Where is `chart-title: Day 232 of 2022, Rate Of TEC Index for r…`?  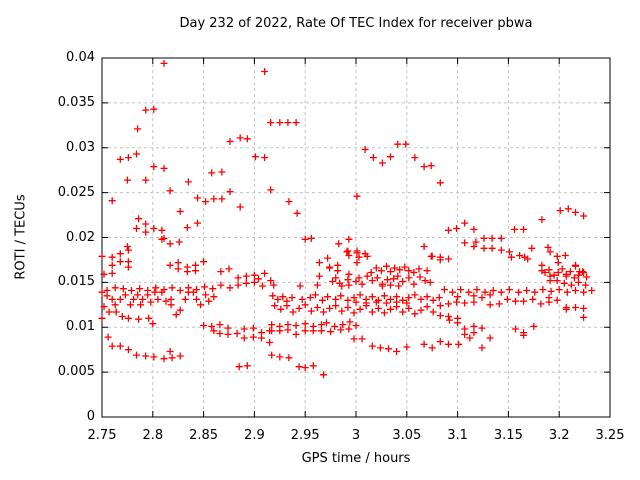
chart-title: Day 232 of 2022, Rate Of TEC Index for r… is located at coordinates (356, 23).